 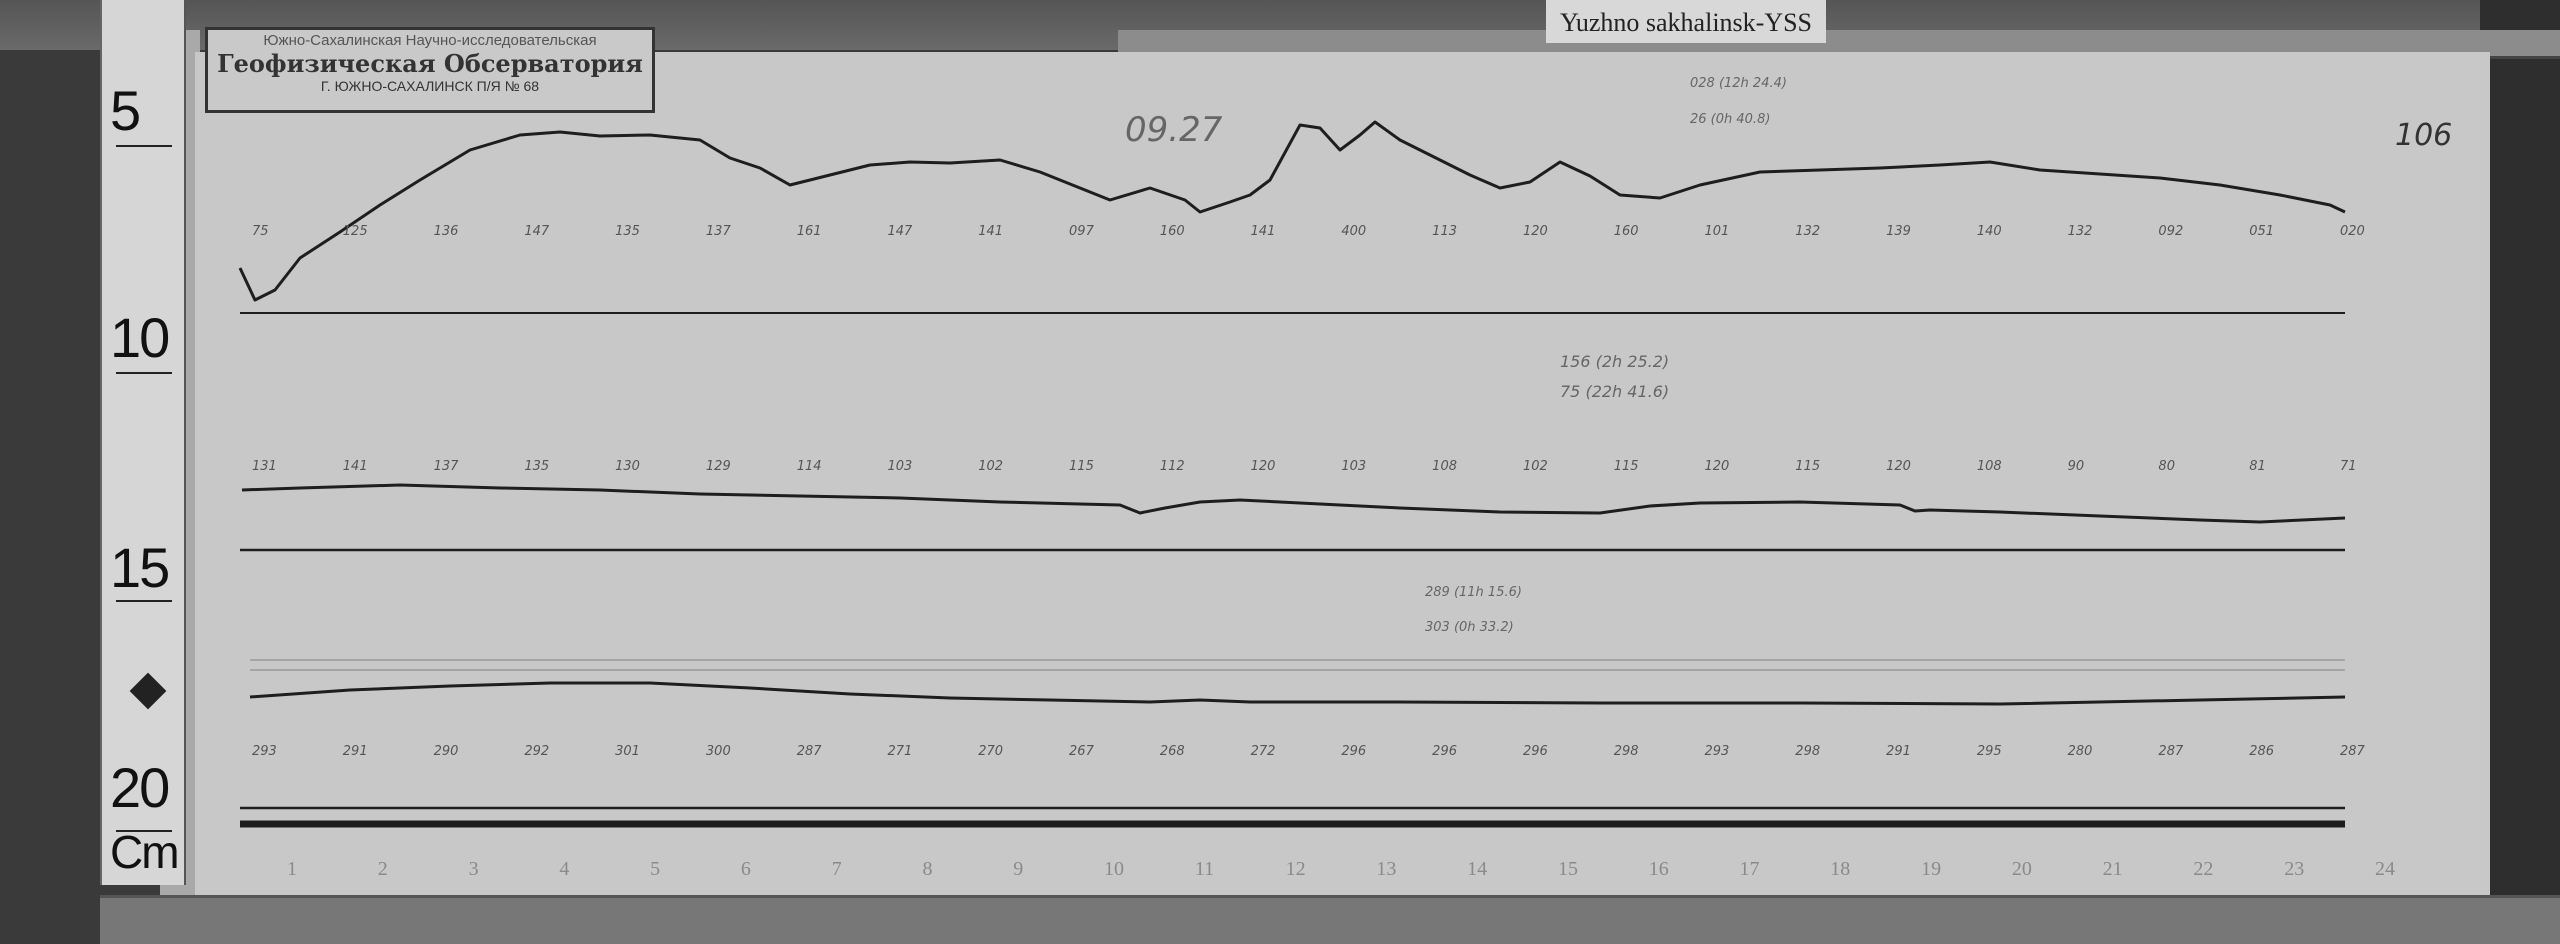 What do you see at coordinates (746, 869) in the screenshot?
I see `hour-label: 6` at bounding box center [746, 869].